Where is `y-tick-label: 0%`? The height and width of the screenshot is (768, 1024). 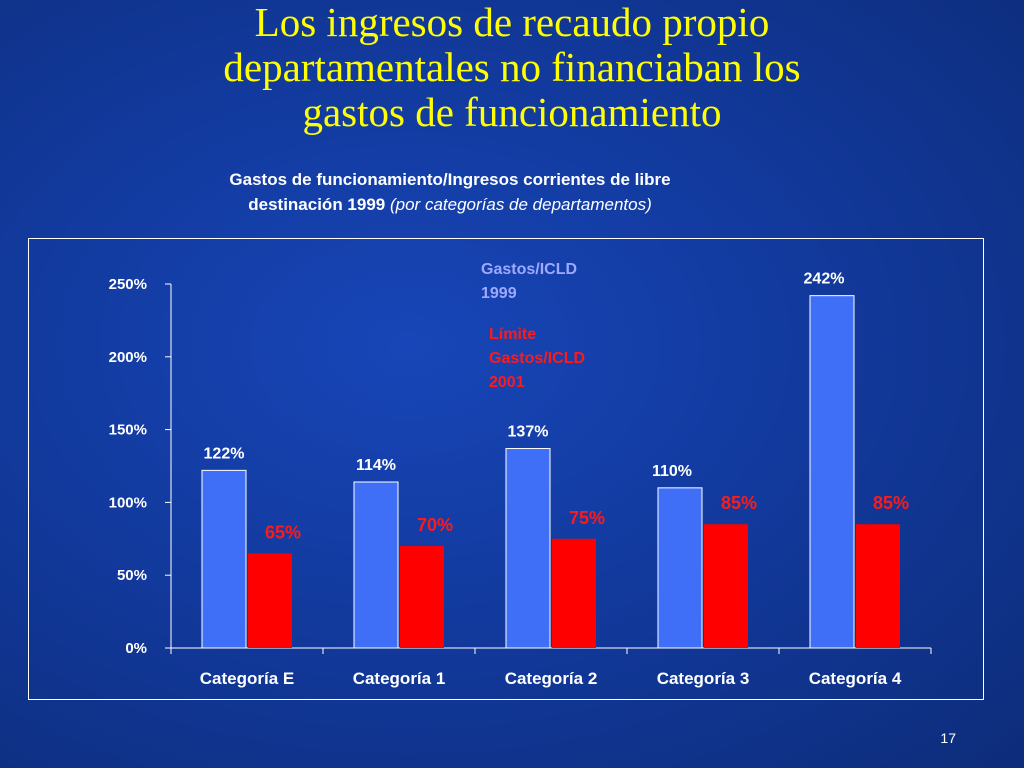
y-tick-label: 0% is located at coordinates (136, 648).